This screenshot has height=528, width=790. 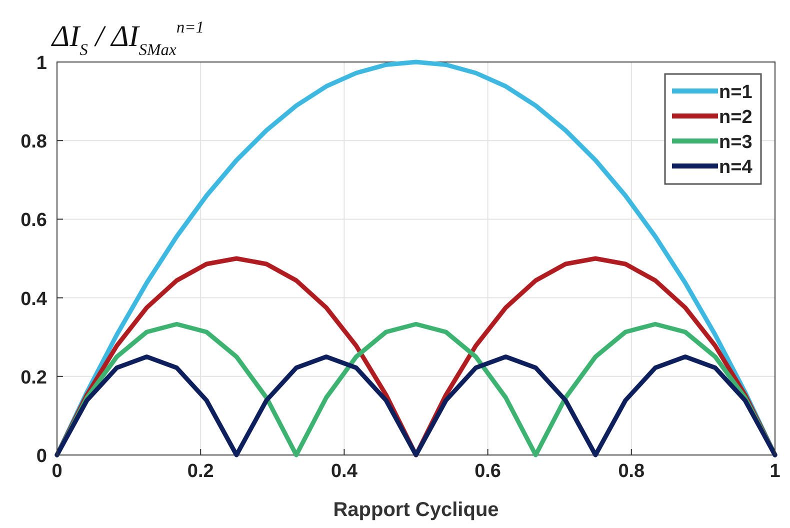 What do you see at coordinates (42, 63) in the screenshot?
I see `y-tick-label: 1` at bounding box center [42, 63].